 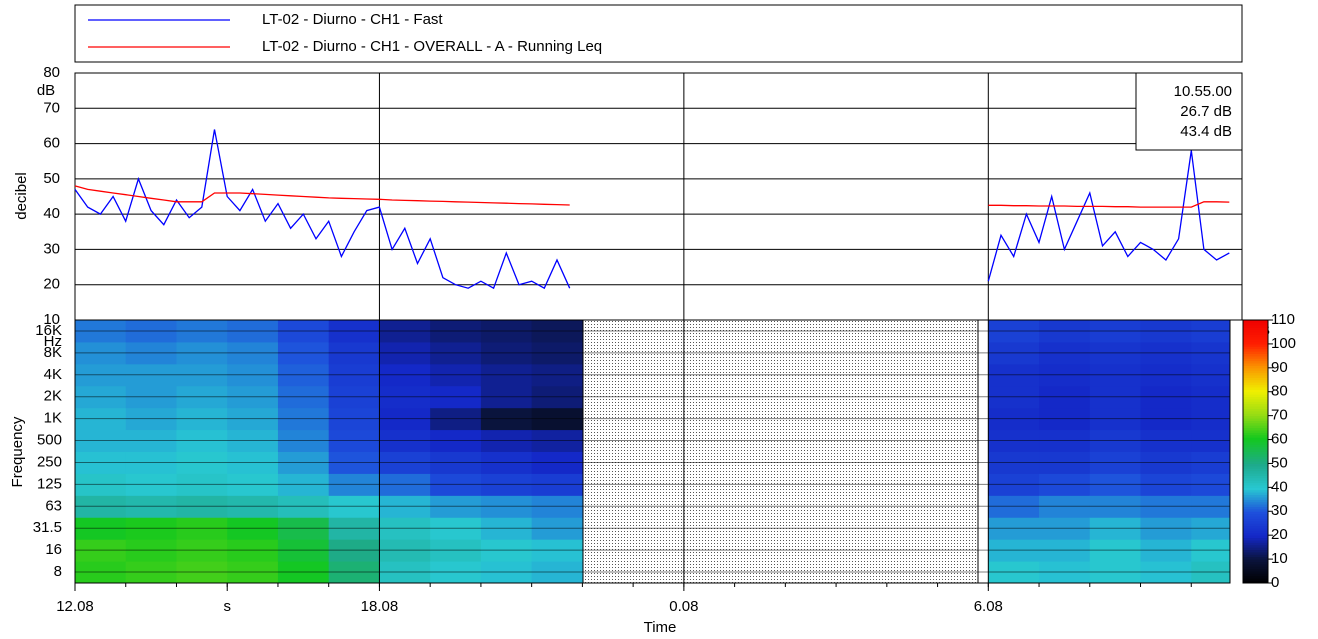 What do you see at coordinates (658, 33) in the screenshot?
I see `legend-box` at bounding box center [658, 33].